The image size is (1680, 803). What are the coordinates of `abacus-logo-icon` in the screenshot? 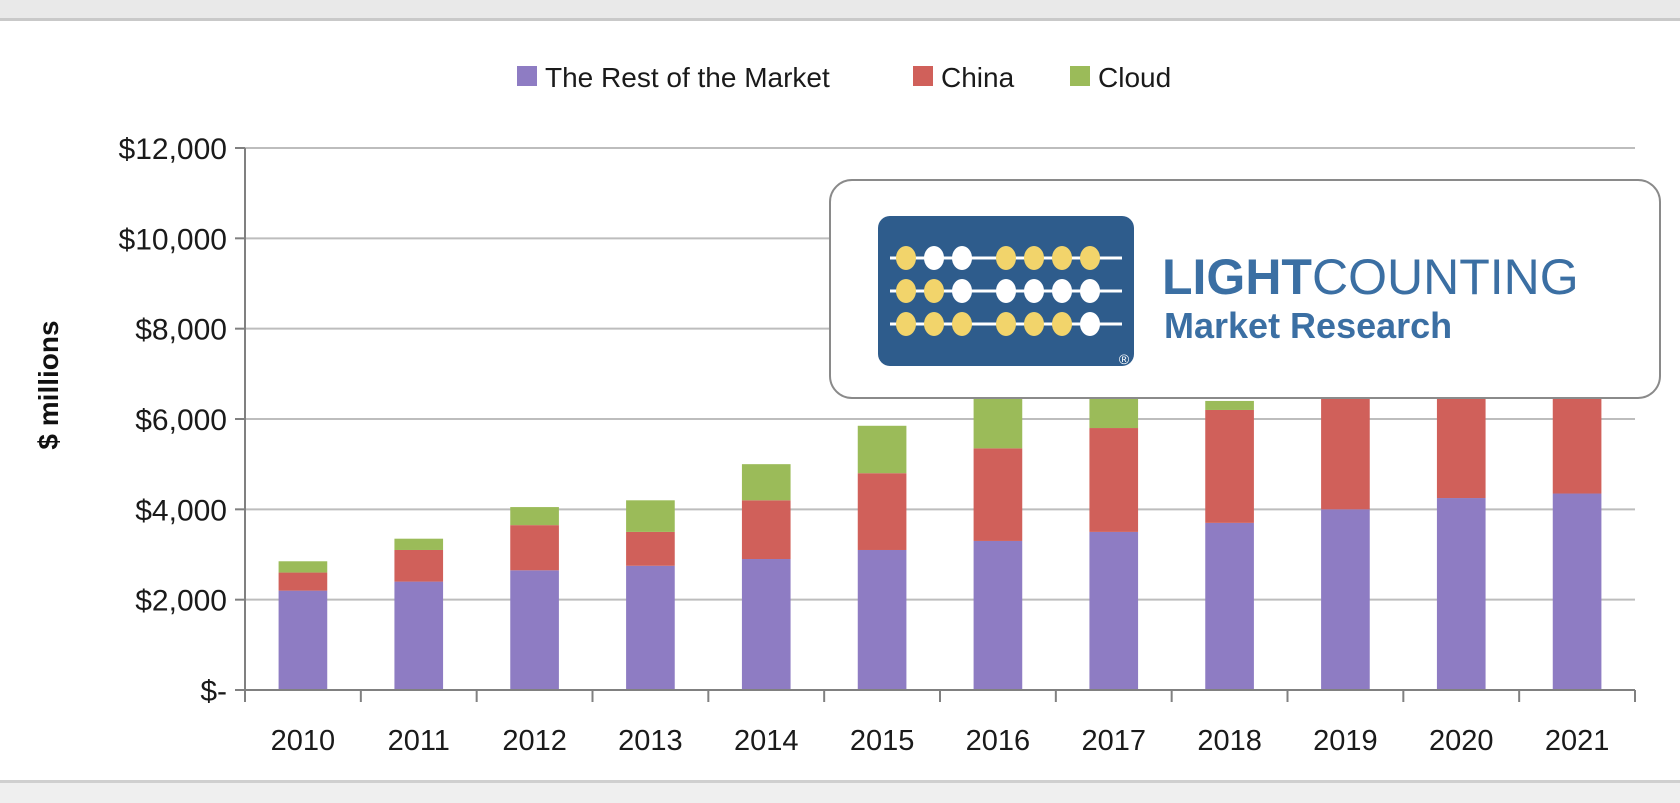 It's located at (1006, 291).